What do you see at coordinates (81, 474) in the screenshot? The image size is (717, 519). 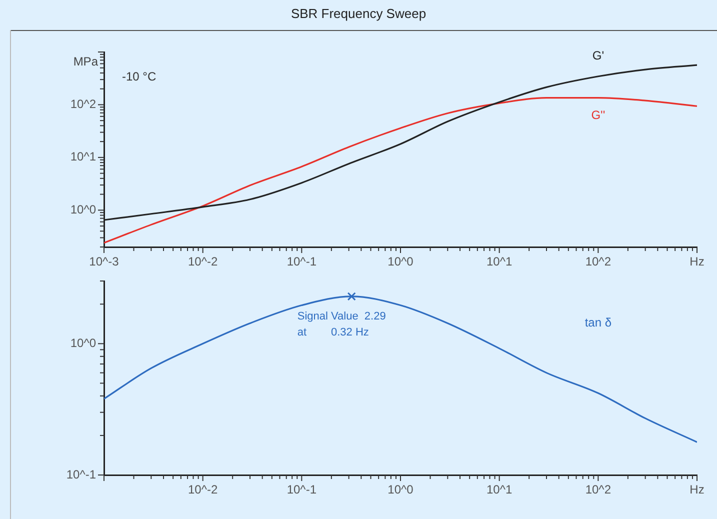 I see `y-tick-label: 10^-1` at bounding box center [81, 474].